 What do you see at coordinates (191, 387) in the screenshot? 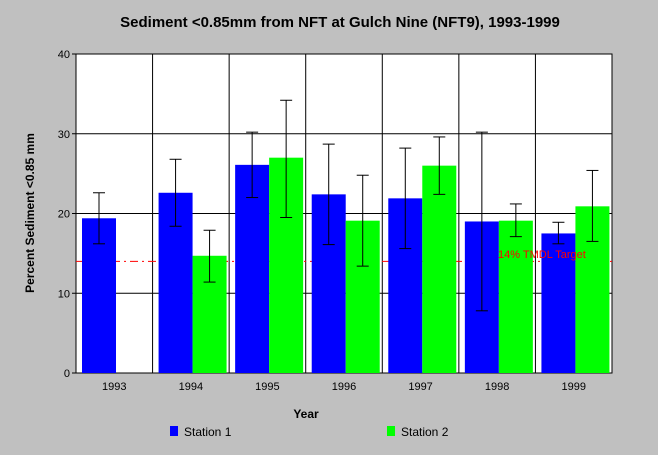
I see `x-tick-label: 1994` at bounding box center [191, 387].